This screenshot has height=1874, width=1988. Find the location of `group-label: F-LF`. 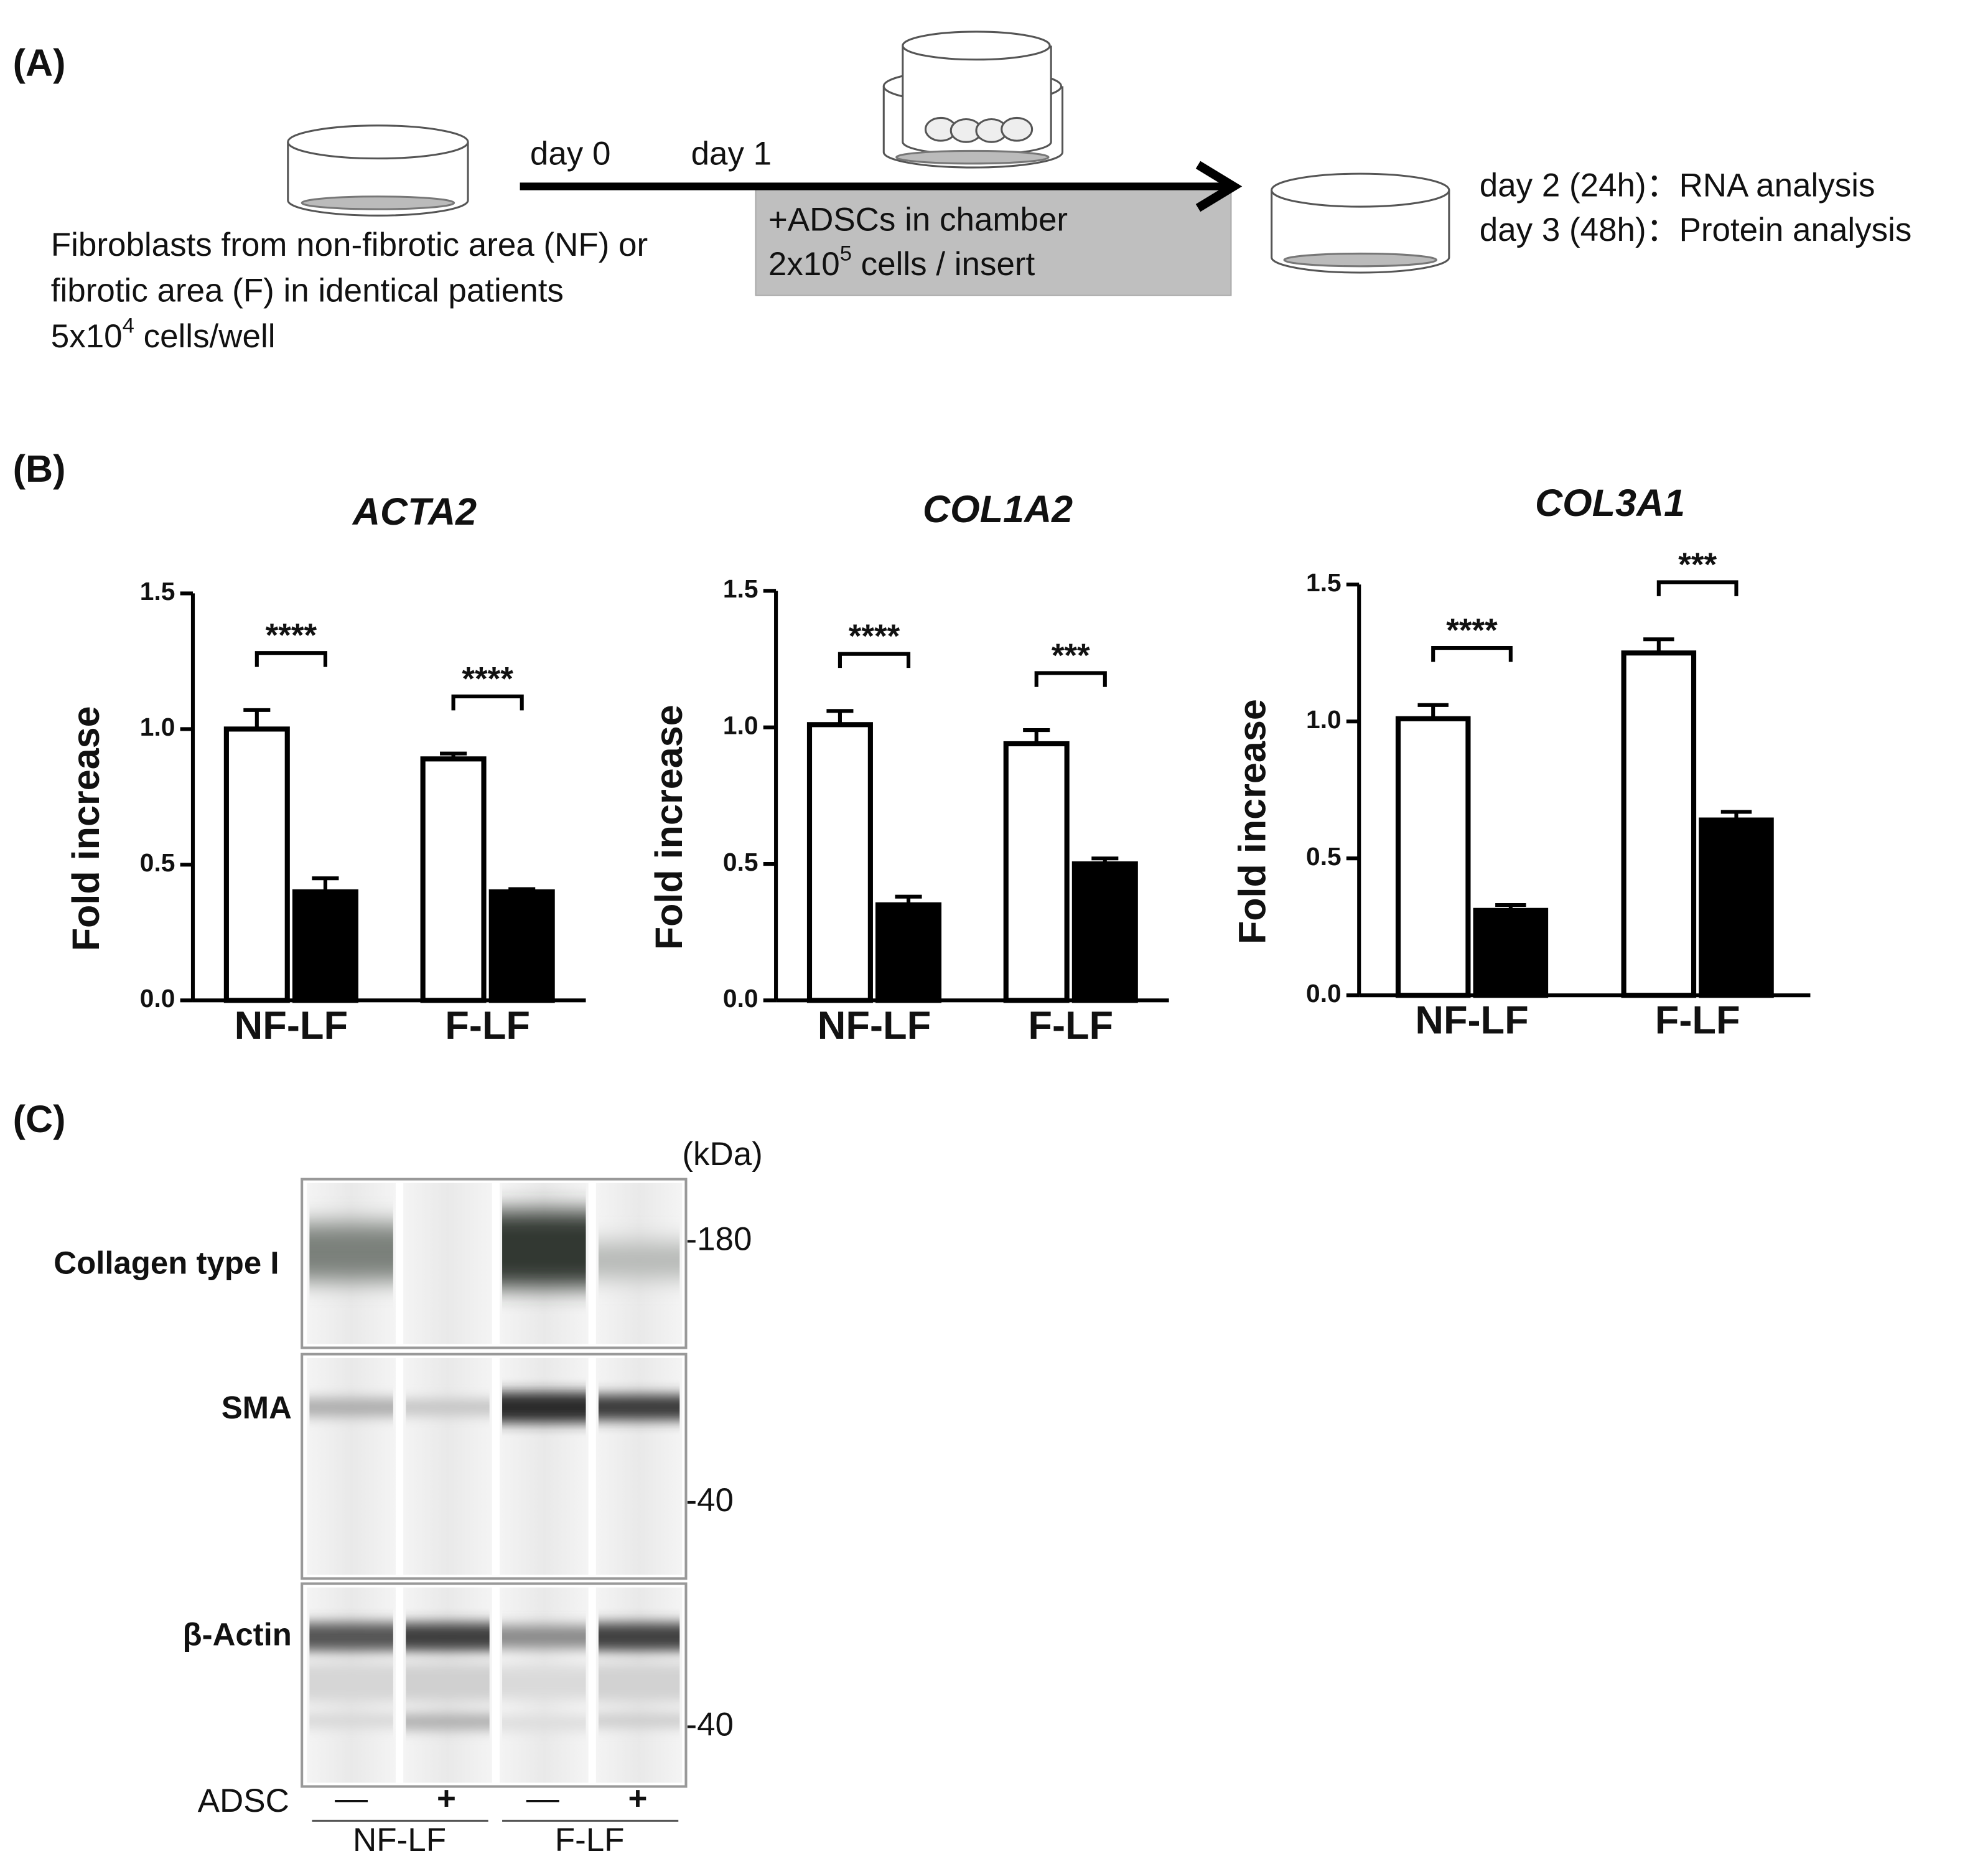

group-label: F-LF is located at coordinates (590, 1840).